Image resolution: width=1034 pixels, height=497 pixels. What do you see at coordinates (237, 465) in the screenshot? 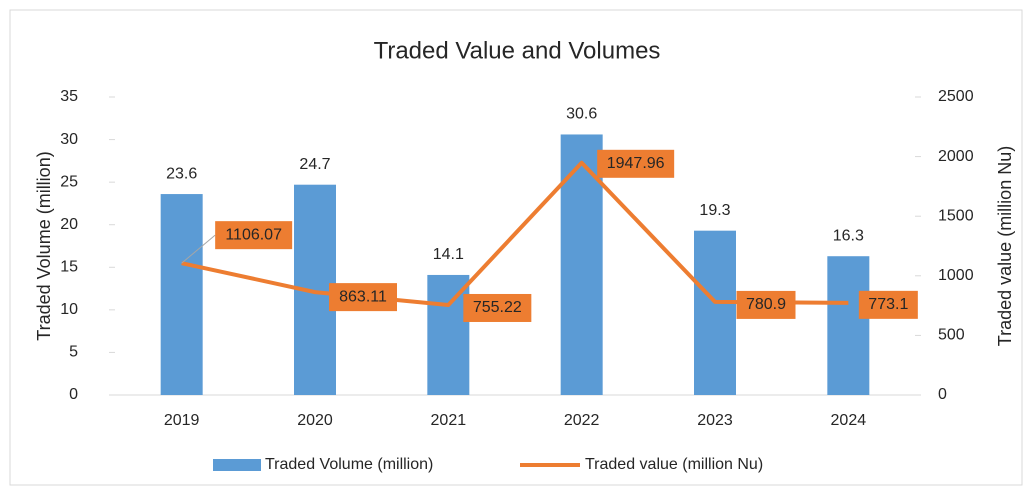
I see `legend-swatch` at bounding box center [237, 465].